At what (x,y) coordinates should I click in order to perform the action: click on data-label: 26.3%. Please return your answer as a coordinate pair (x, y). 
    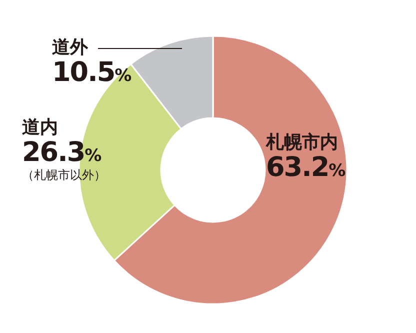
    Looking at the image, I should click on (61, 152).